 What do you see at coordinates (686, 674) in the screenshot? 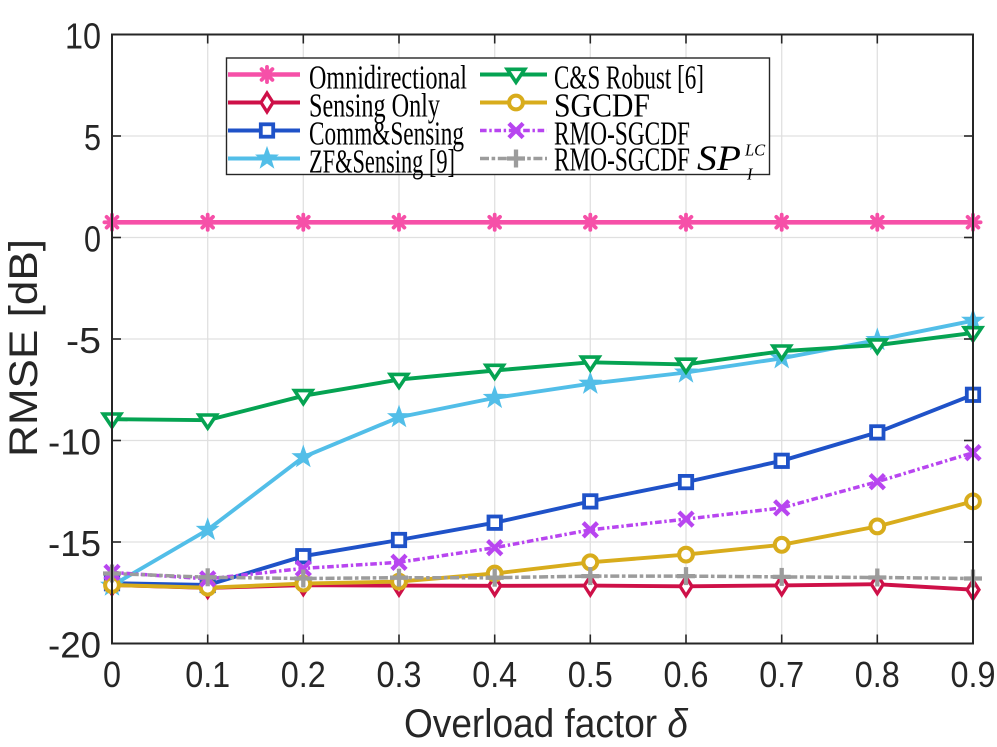
I see `svg-text: 0.6` at bounding box center [686, 674].